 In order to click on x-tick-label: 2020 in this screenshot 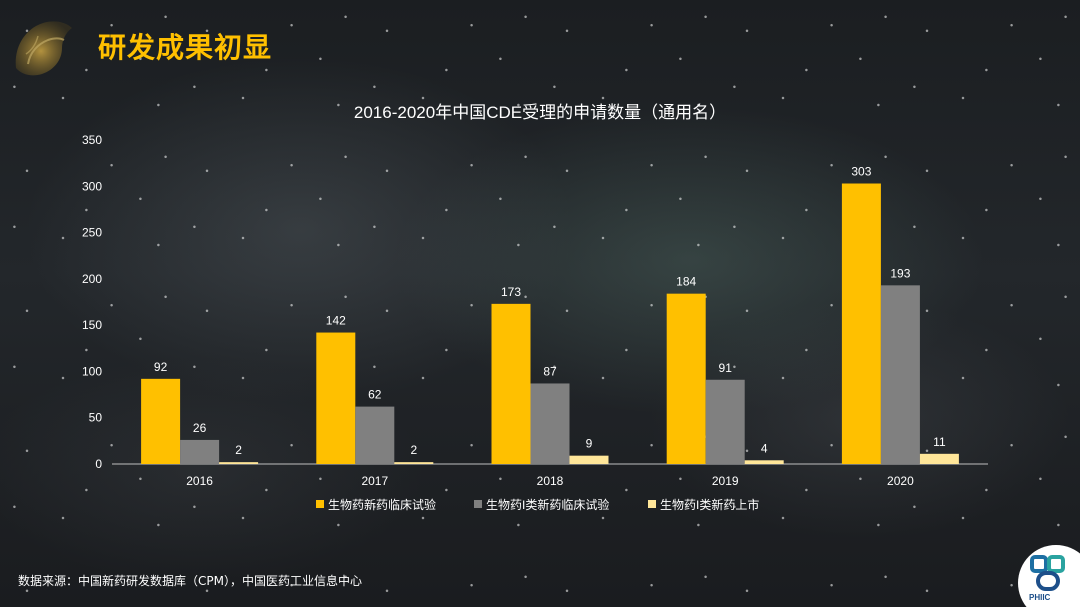, I will do `click(900, 481)`.